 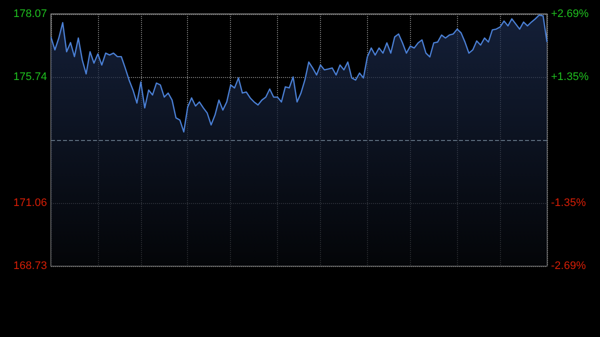 I want to click on y-tick-label: 175.74, so click(x=30, y=76).